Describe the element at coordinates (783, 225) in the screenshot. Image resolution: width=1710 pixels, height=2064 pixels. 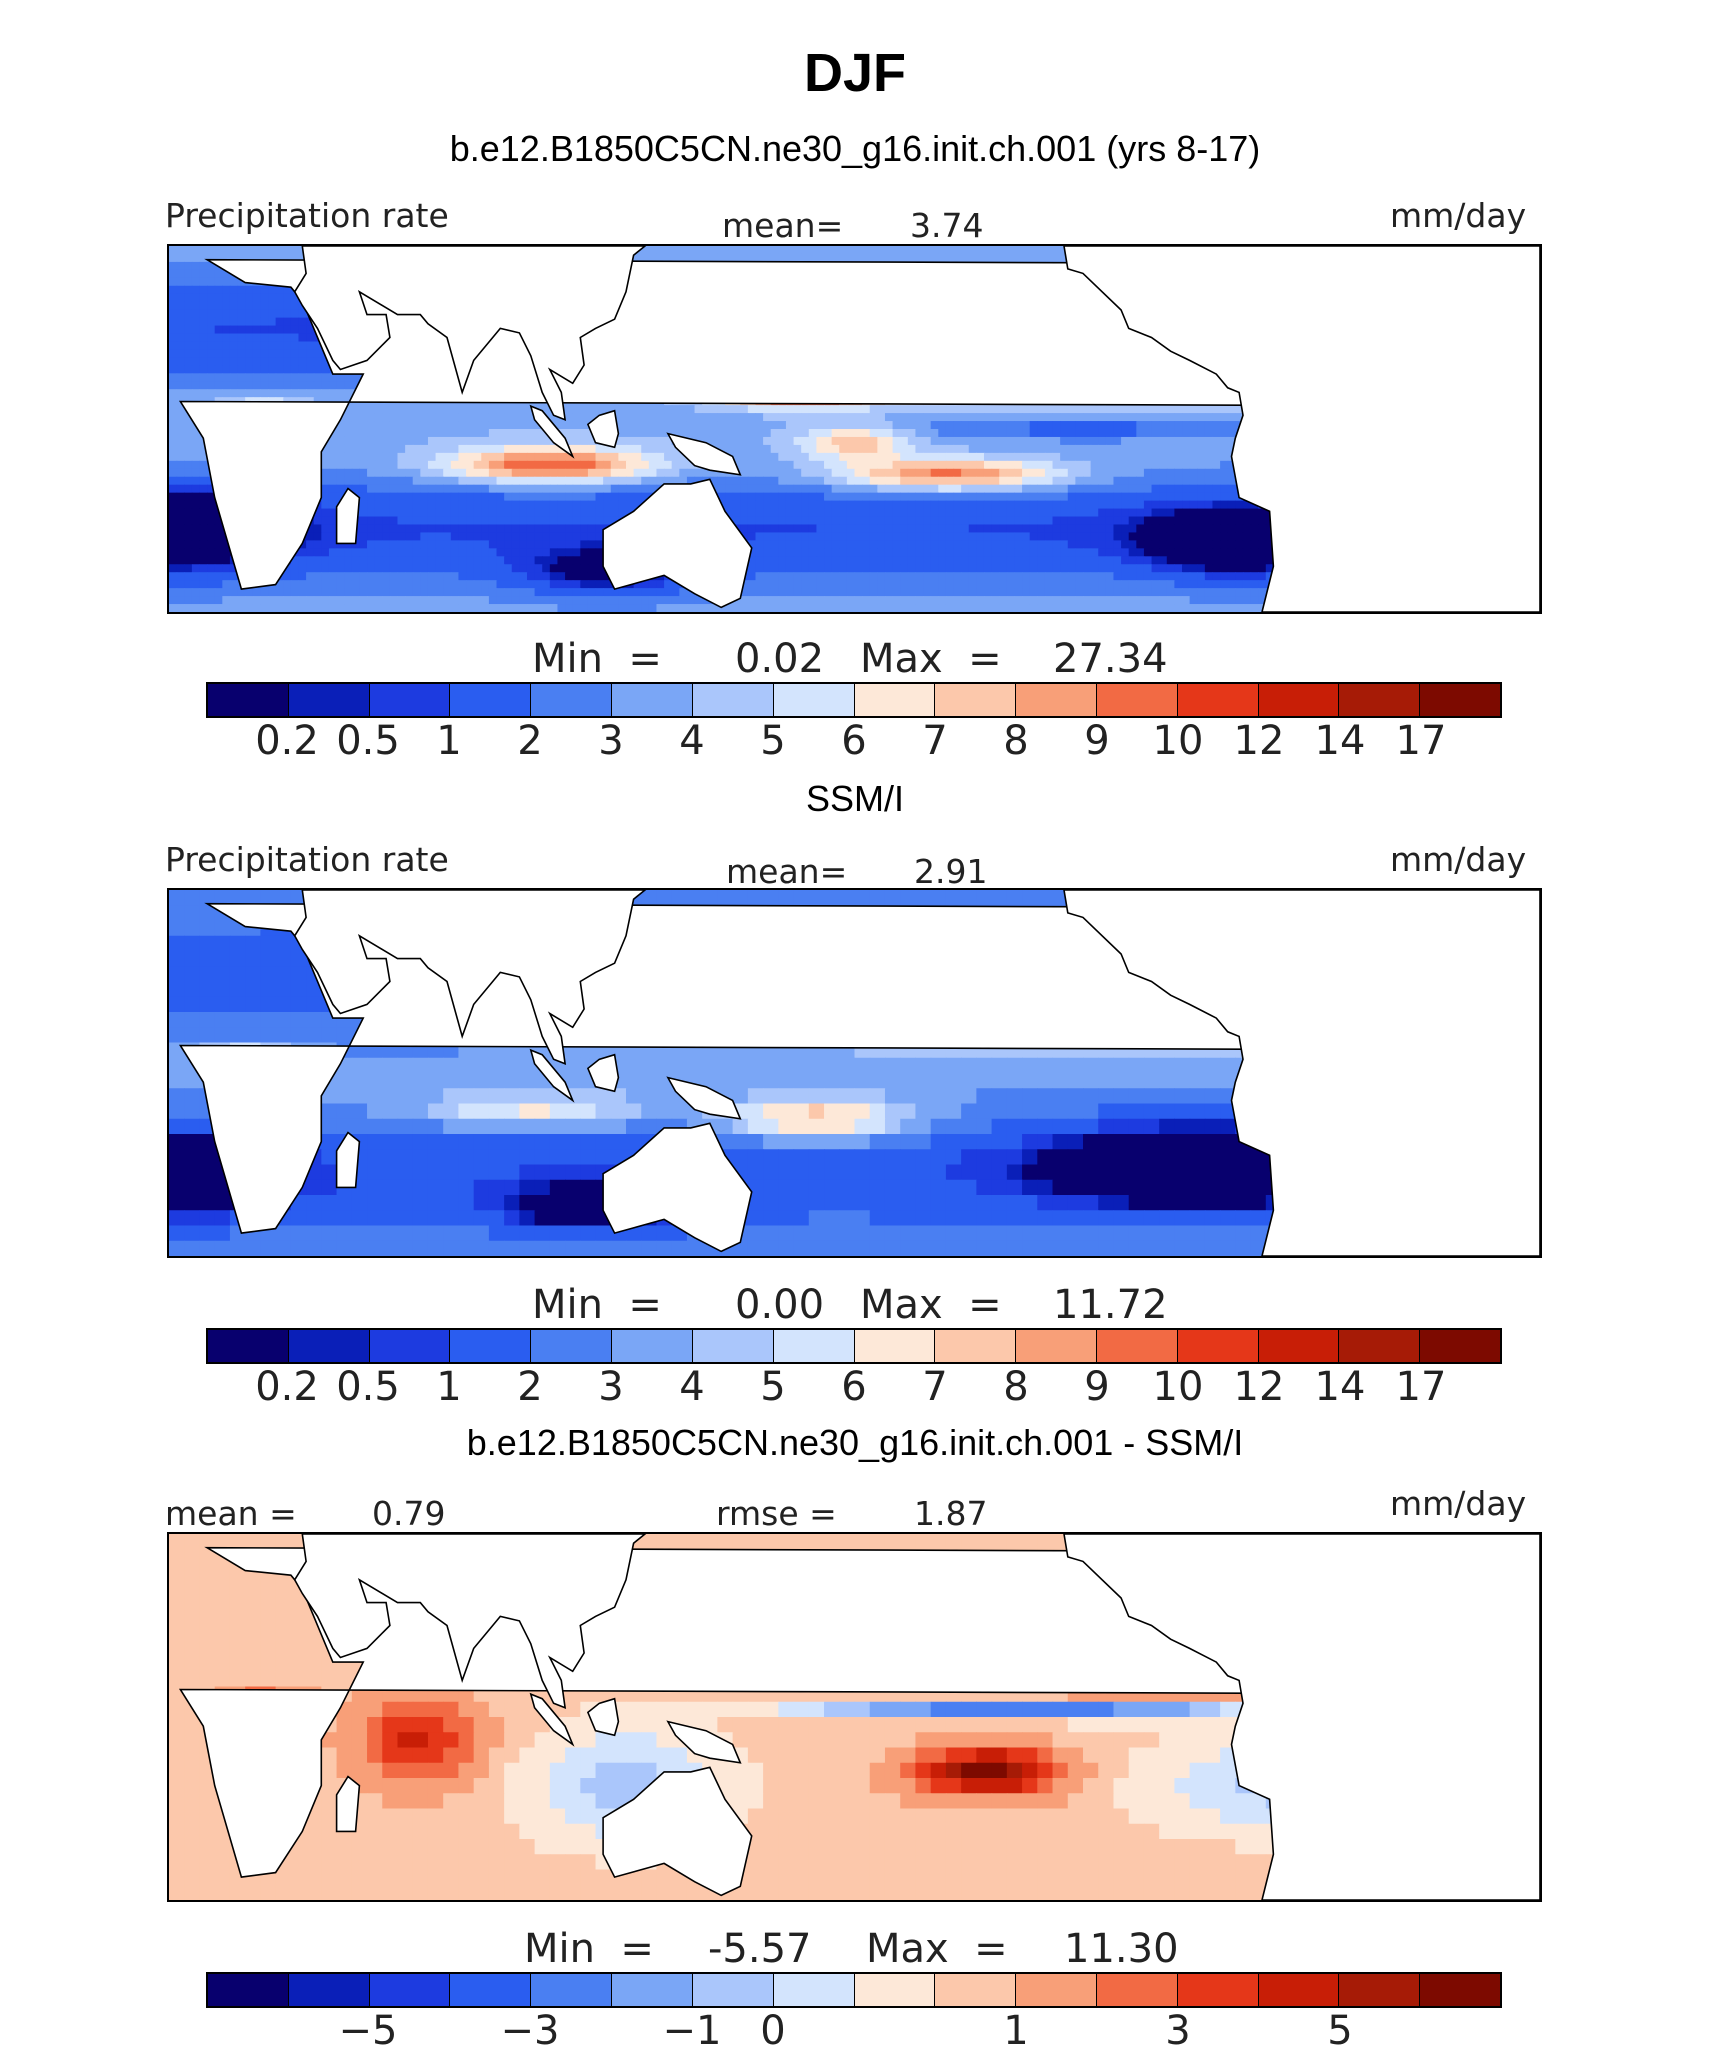
I see `panel-1-mean-label: mean=` at that location.